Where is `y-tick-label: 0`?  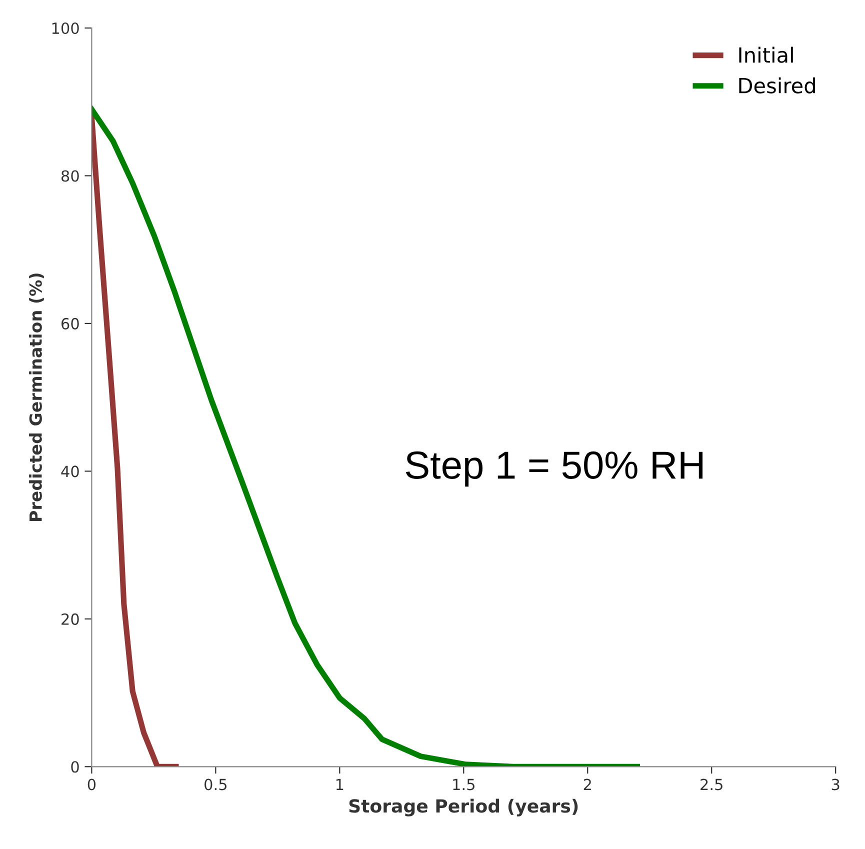
y-tick-label: 0 is located at coordinates (75, 767).